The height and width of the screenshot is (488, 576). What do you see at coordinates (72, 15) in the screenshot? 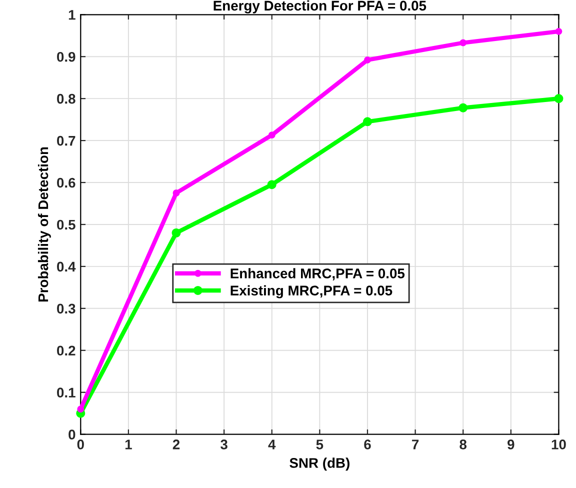
I see `y-tick-label: 1` at bounding box center [72, 15].